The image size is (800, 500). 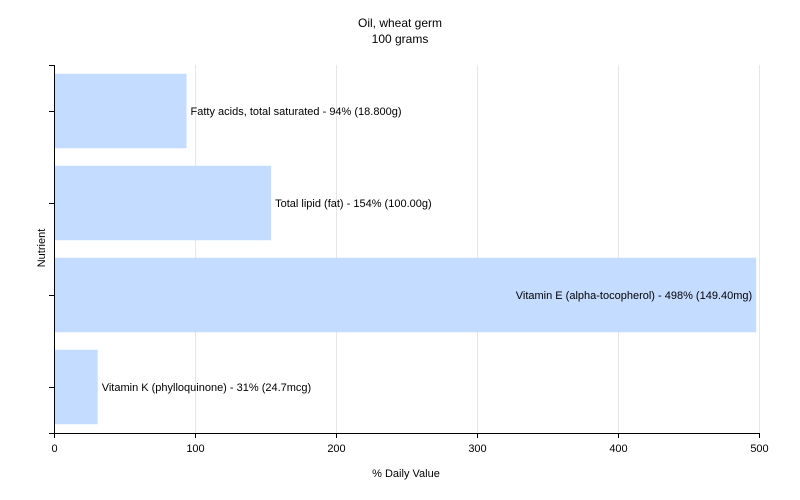 What do you see at coordinates (195, 449) in the screenshot?
I see `x-tick-label: 100` at bounding box center [195, 449].